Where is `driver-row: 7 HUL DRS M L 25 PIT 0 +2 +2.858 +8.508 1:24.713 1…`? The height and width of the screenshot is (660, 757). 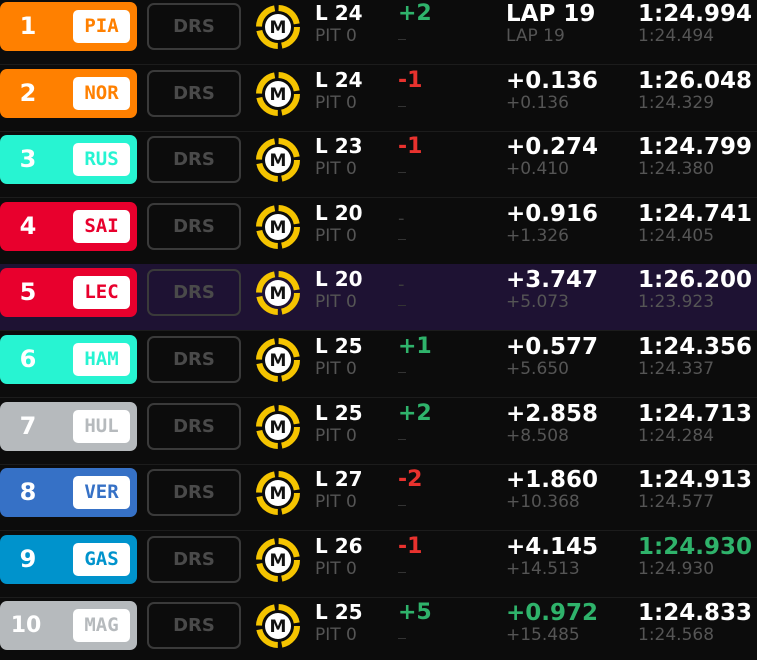 driver-row: 7 HUL DRS M L 25 PIT 0 +2 +2.858 +8.508 1:24.713 1… is located at coordinates (378, 431).